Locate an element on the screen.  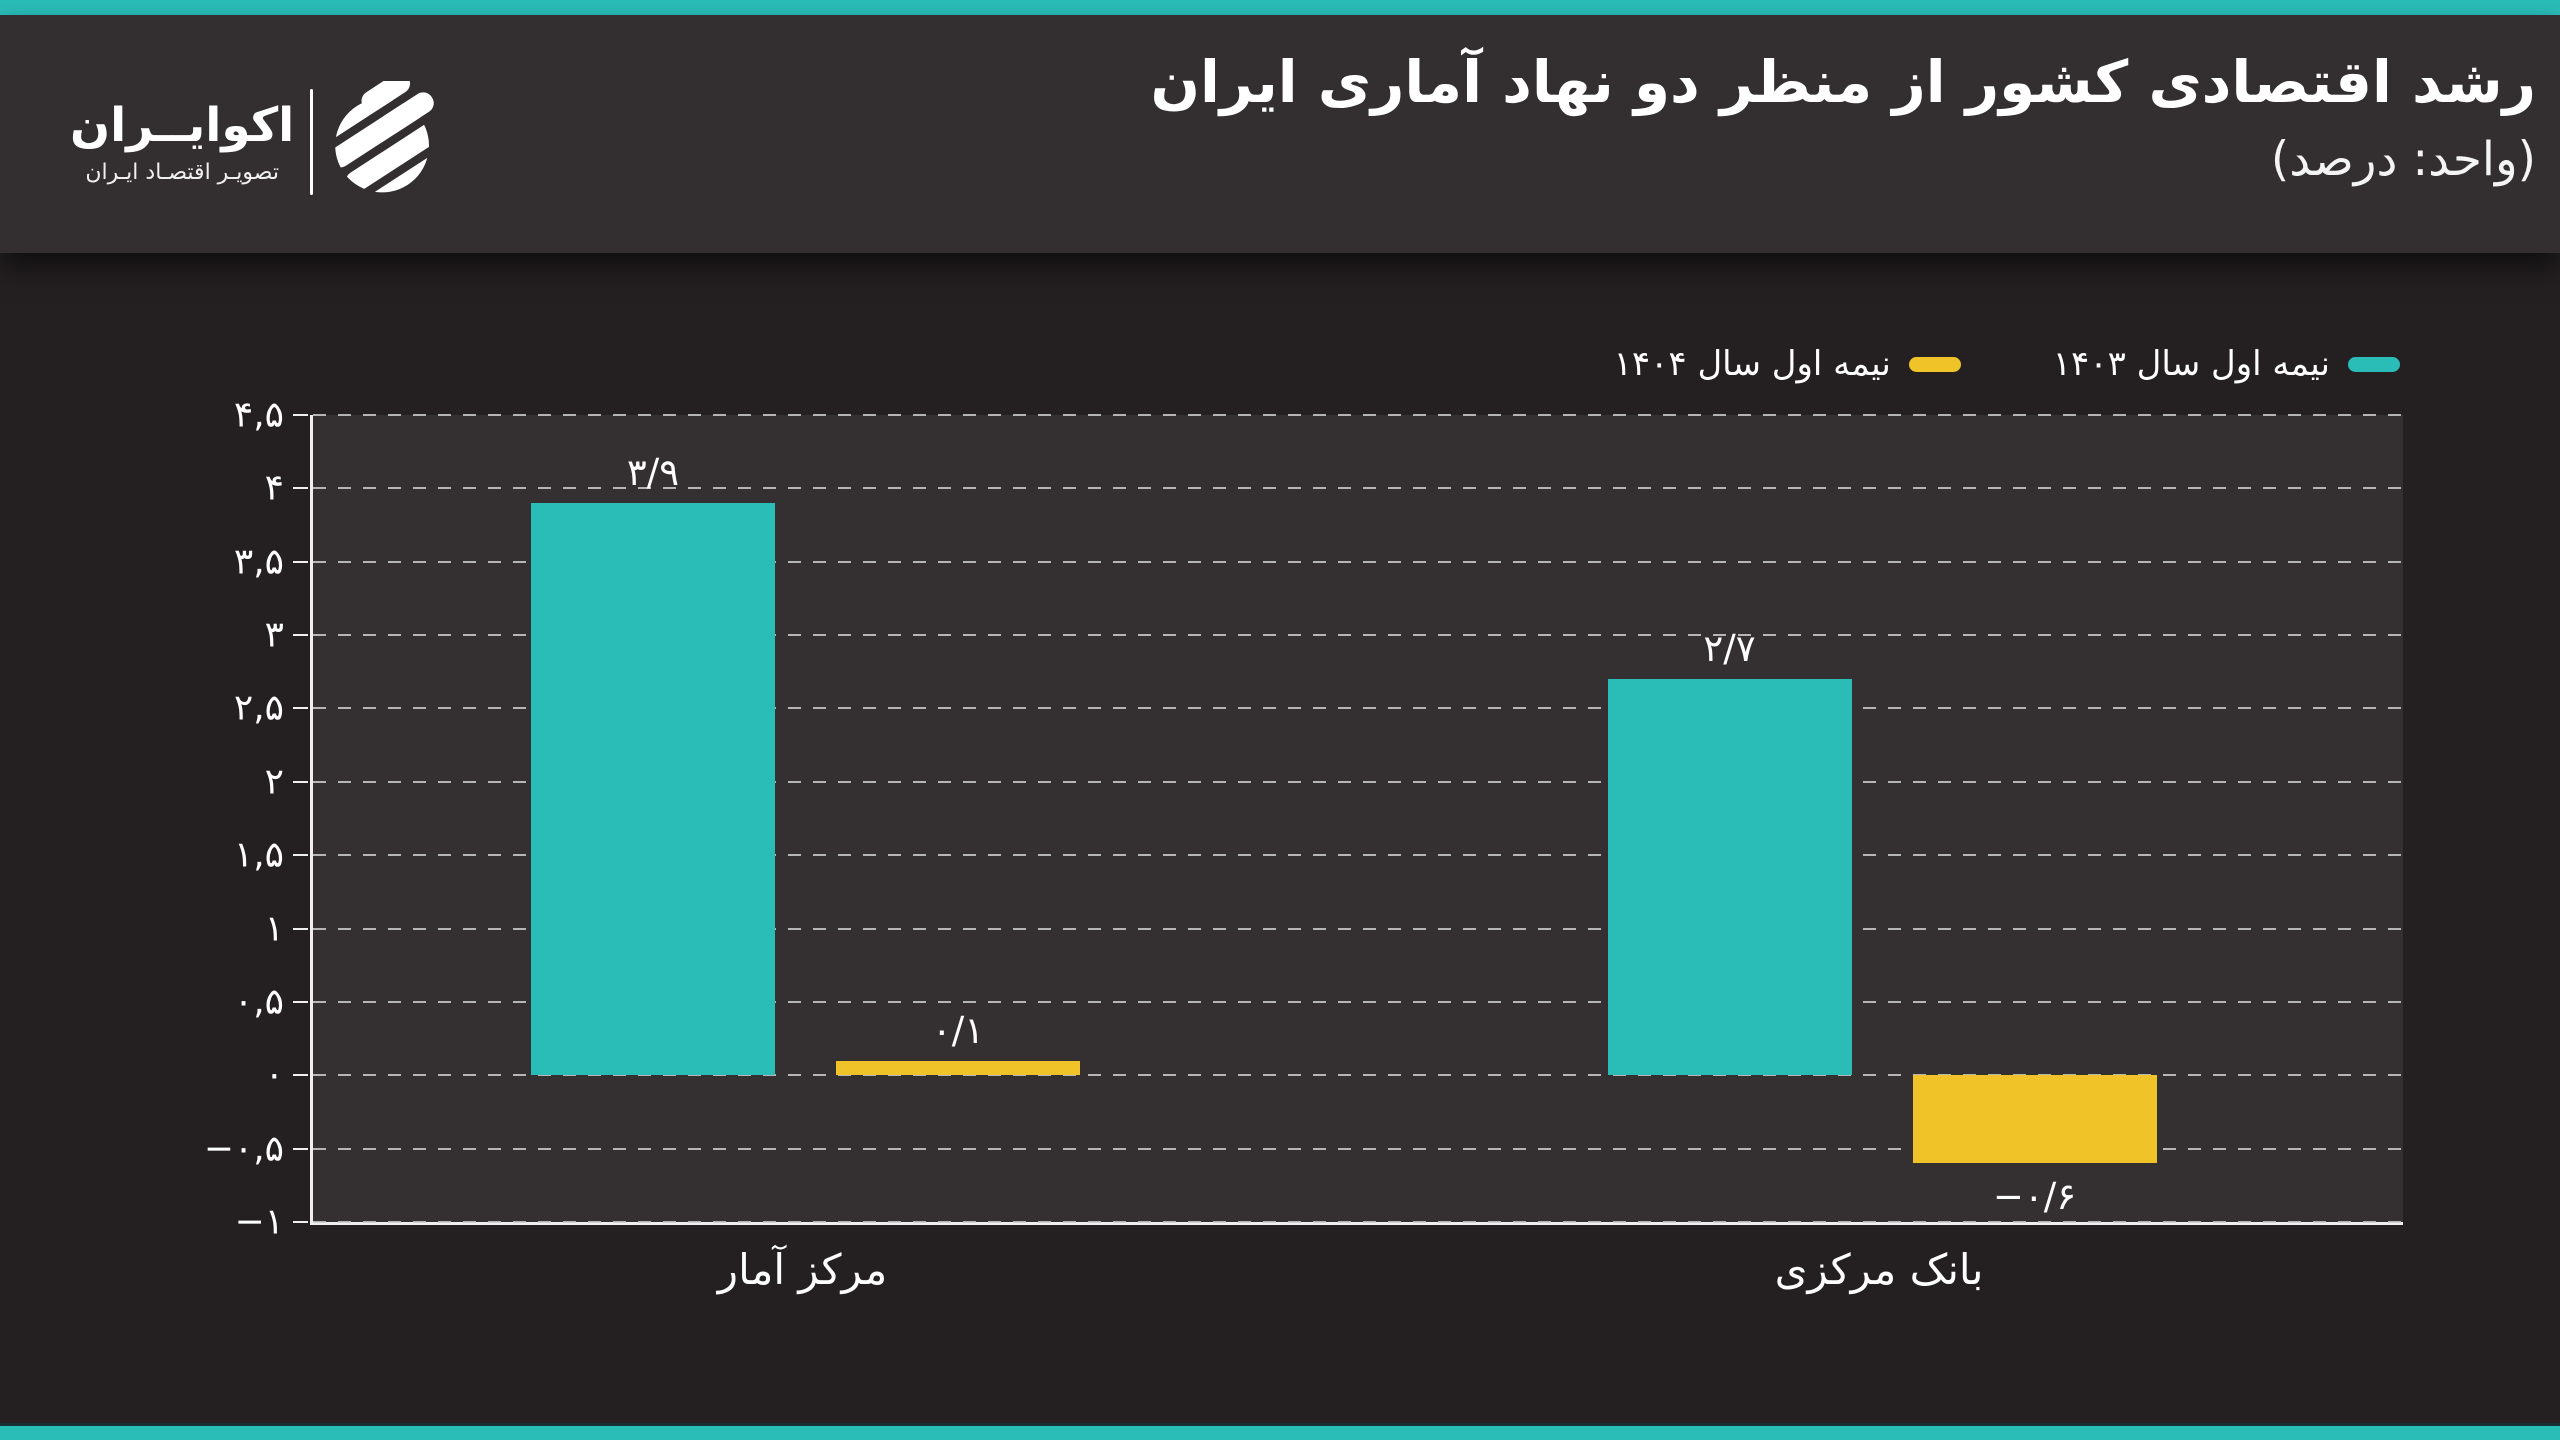
brand-tagline: تصویـر اقتصـاد ایـران is located at coordinates (182, 172).